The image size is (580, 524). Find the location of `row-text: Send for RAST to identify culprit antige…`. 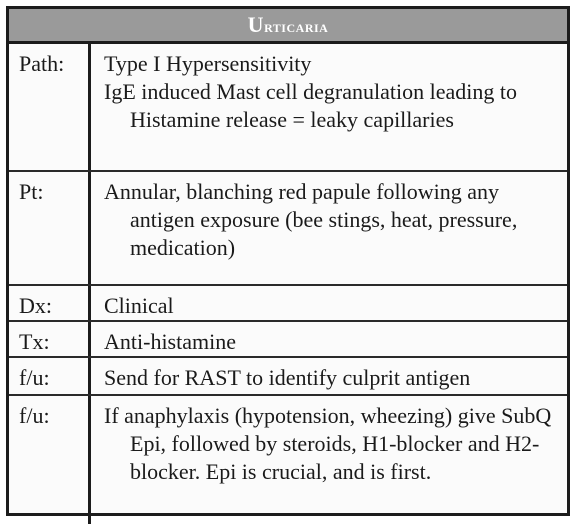

row-text: Send for RAST to identify culprit antige… is located at coordinates (287, 377).